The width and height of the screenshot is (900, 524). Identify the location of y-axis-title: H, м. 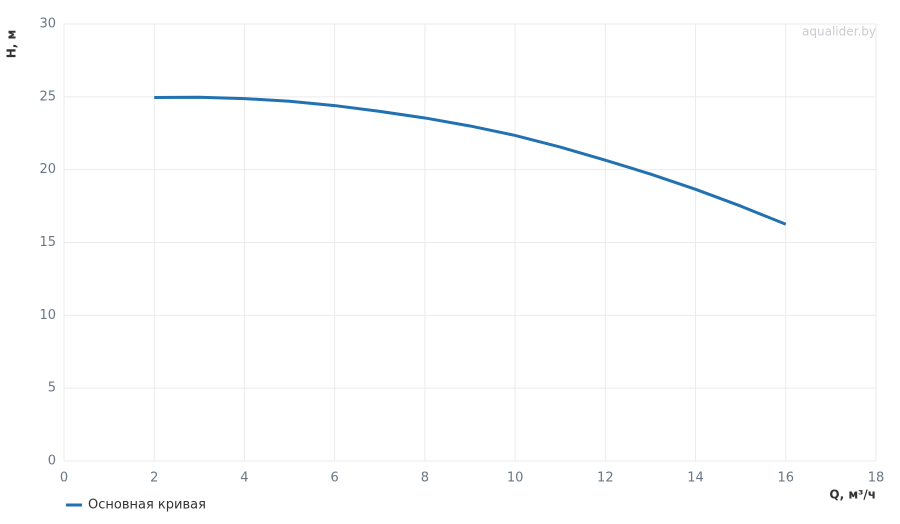
(12, 44).